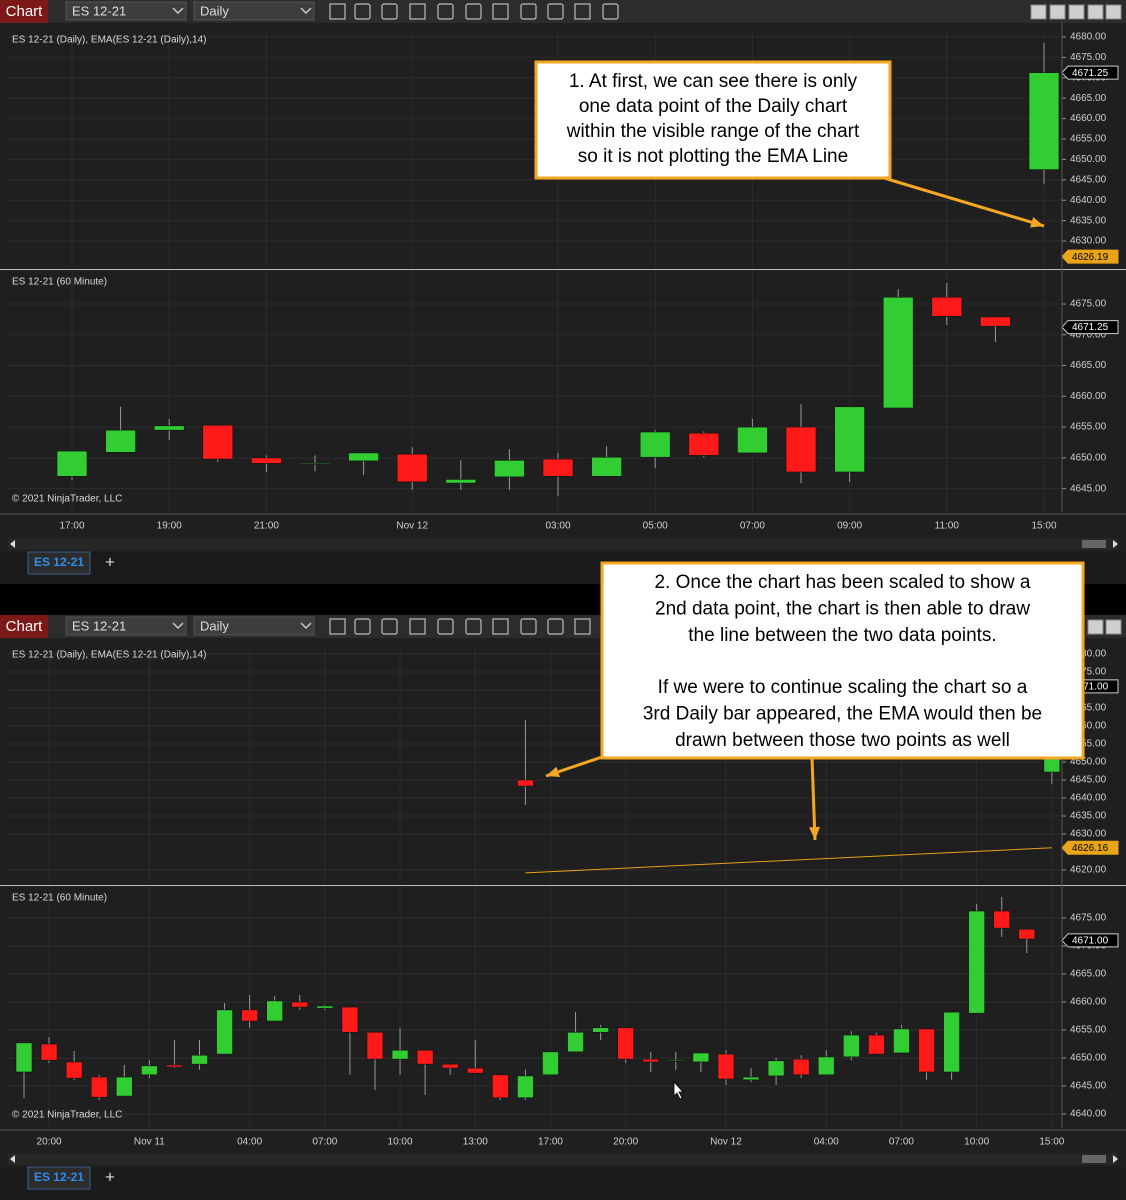 The image size is (1126, 1200). Describe the element at coordinates (1090, 687) in the screenshot. I see `price-marker-label: 4671.00` at that location.